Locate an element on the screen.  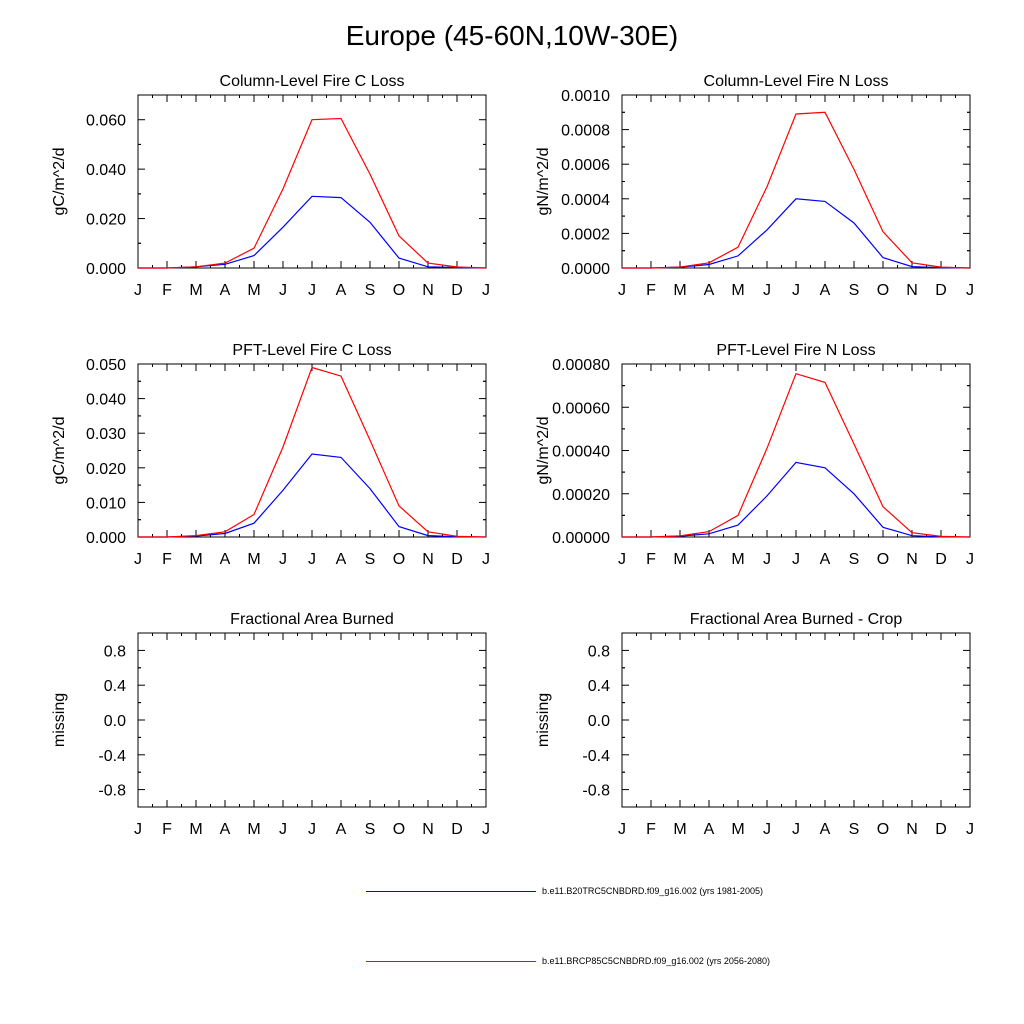
y-tick-label: 0.050 is located at coordinates (106, 365).